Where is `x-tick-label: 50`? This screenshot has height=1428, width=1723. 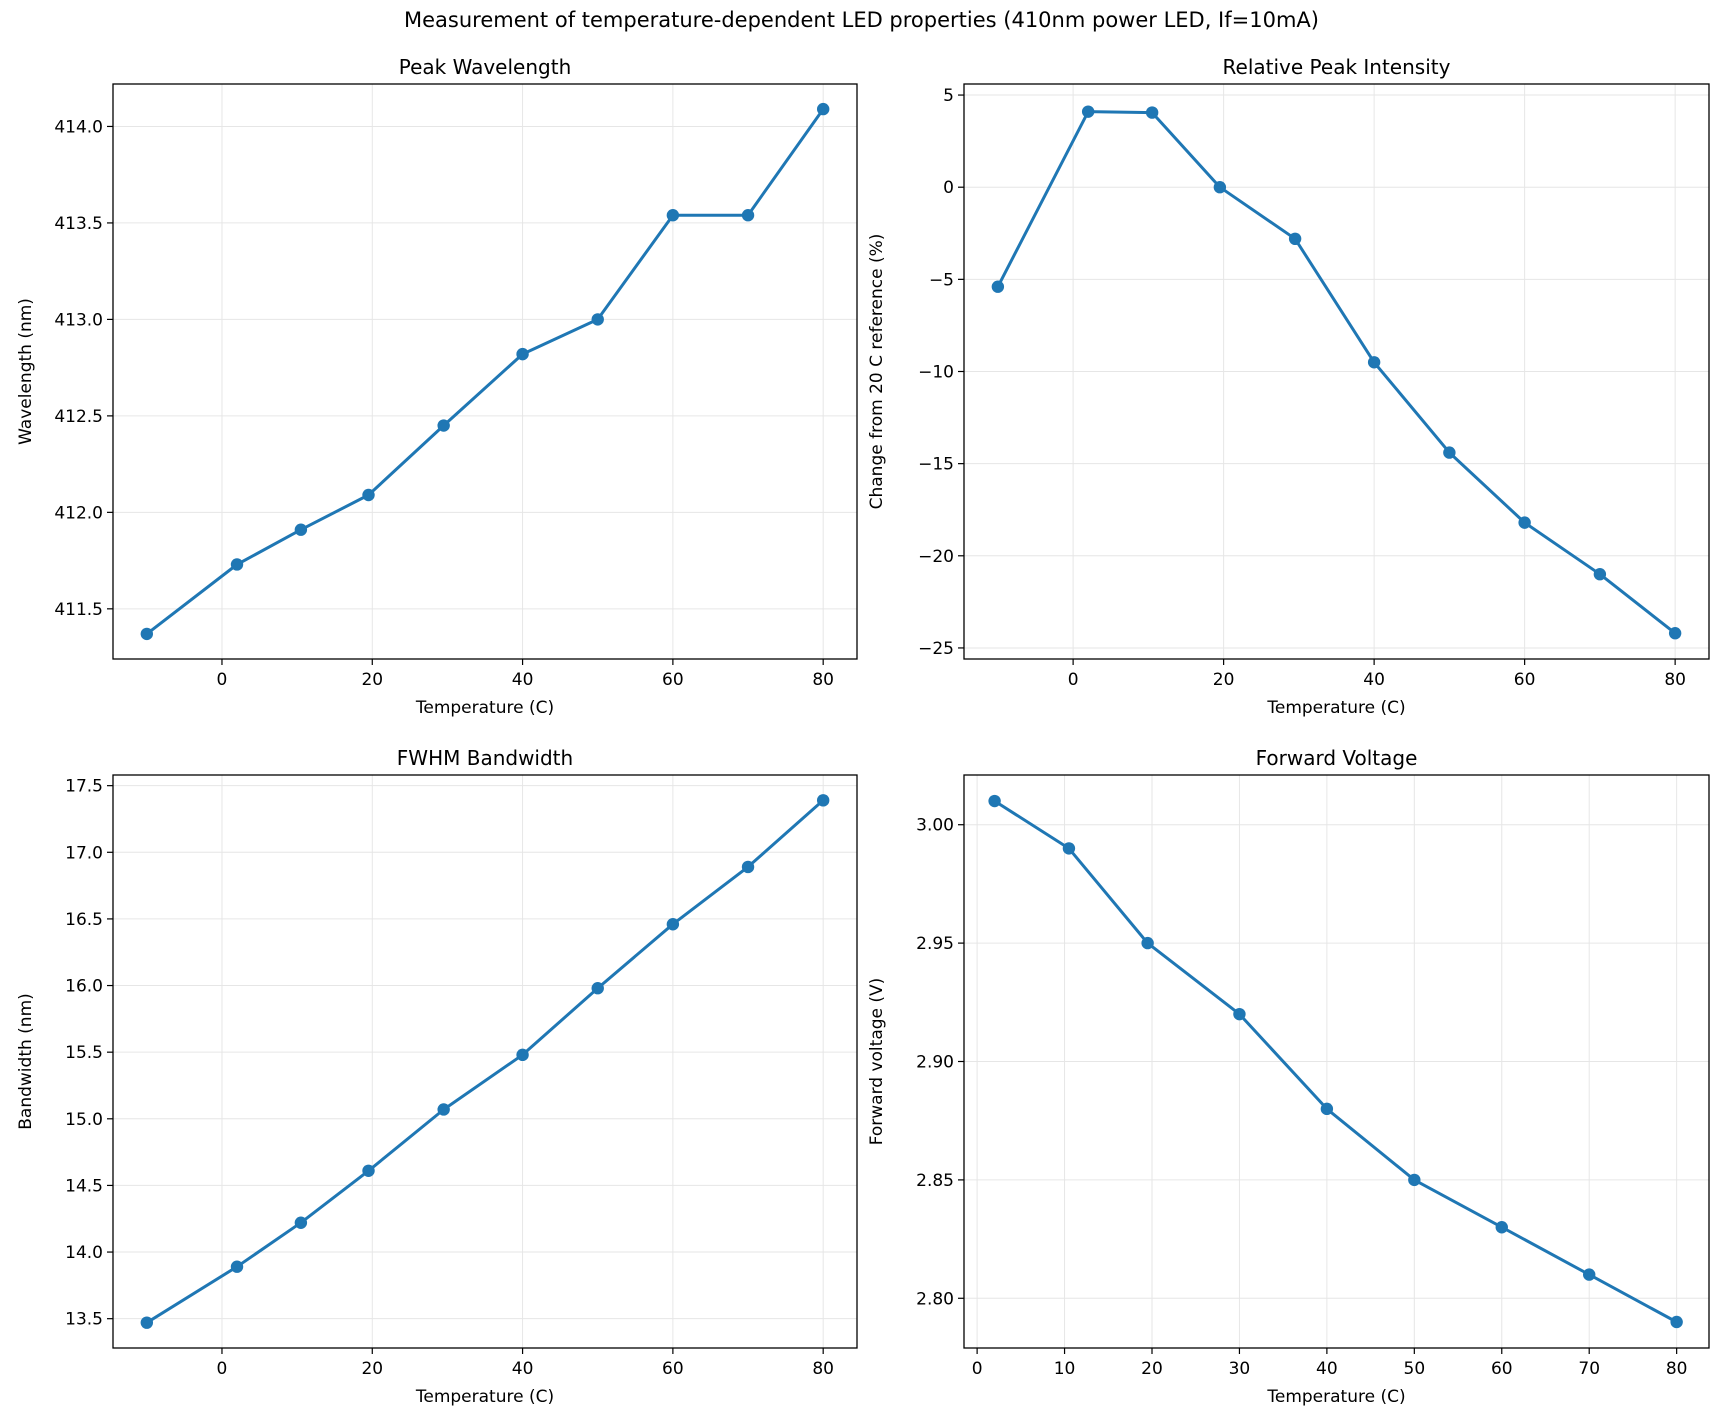
x-tick-label: 50 is located at coordinates (1415, 1369).